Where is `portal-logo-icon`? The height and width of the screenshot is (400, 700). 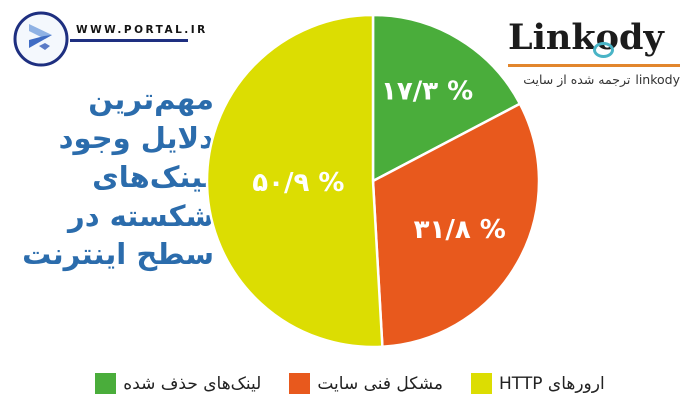
portal-logo-icon is located at coordinates (41, 39).